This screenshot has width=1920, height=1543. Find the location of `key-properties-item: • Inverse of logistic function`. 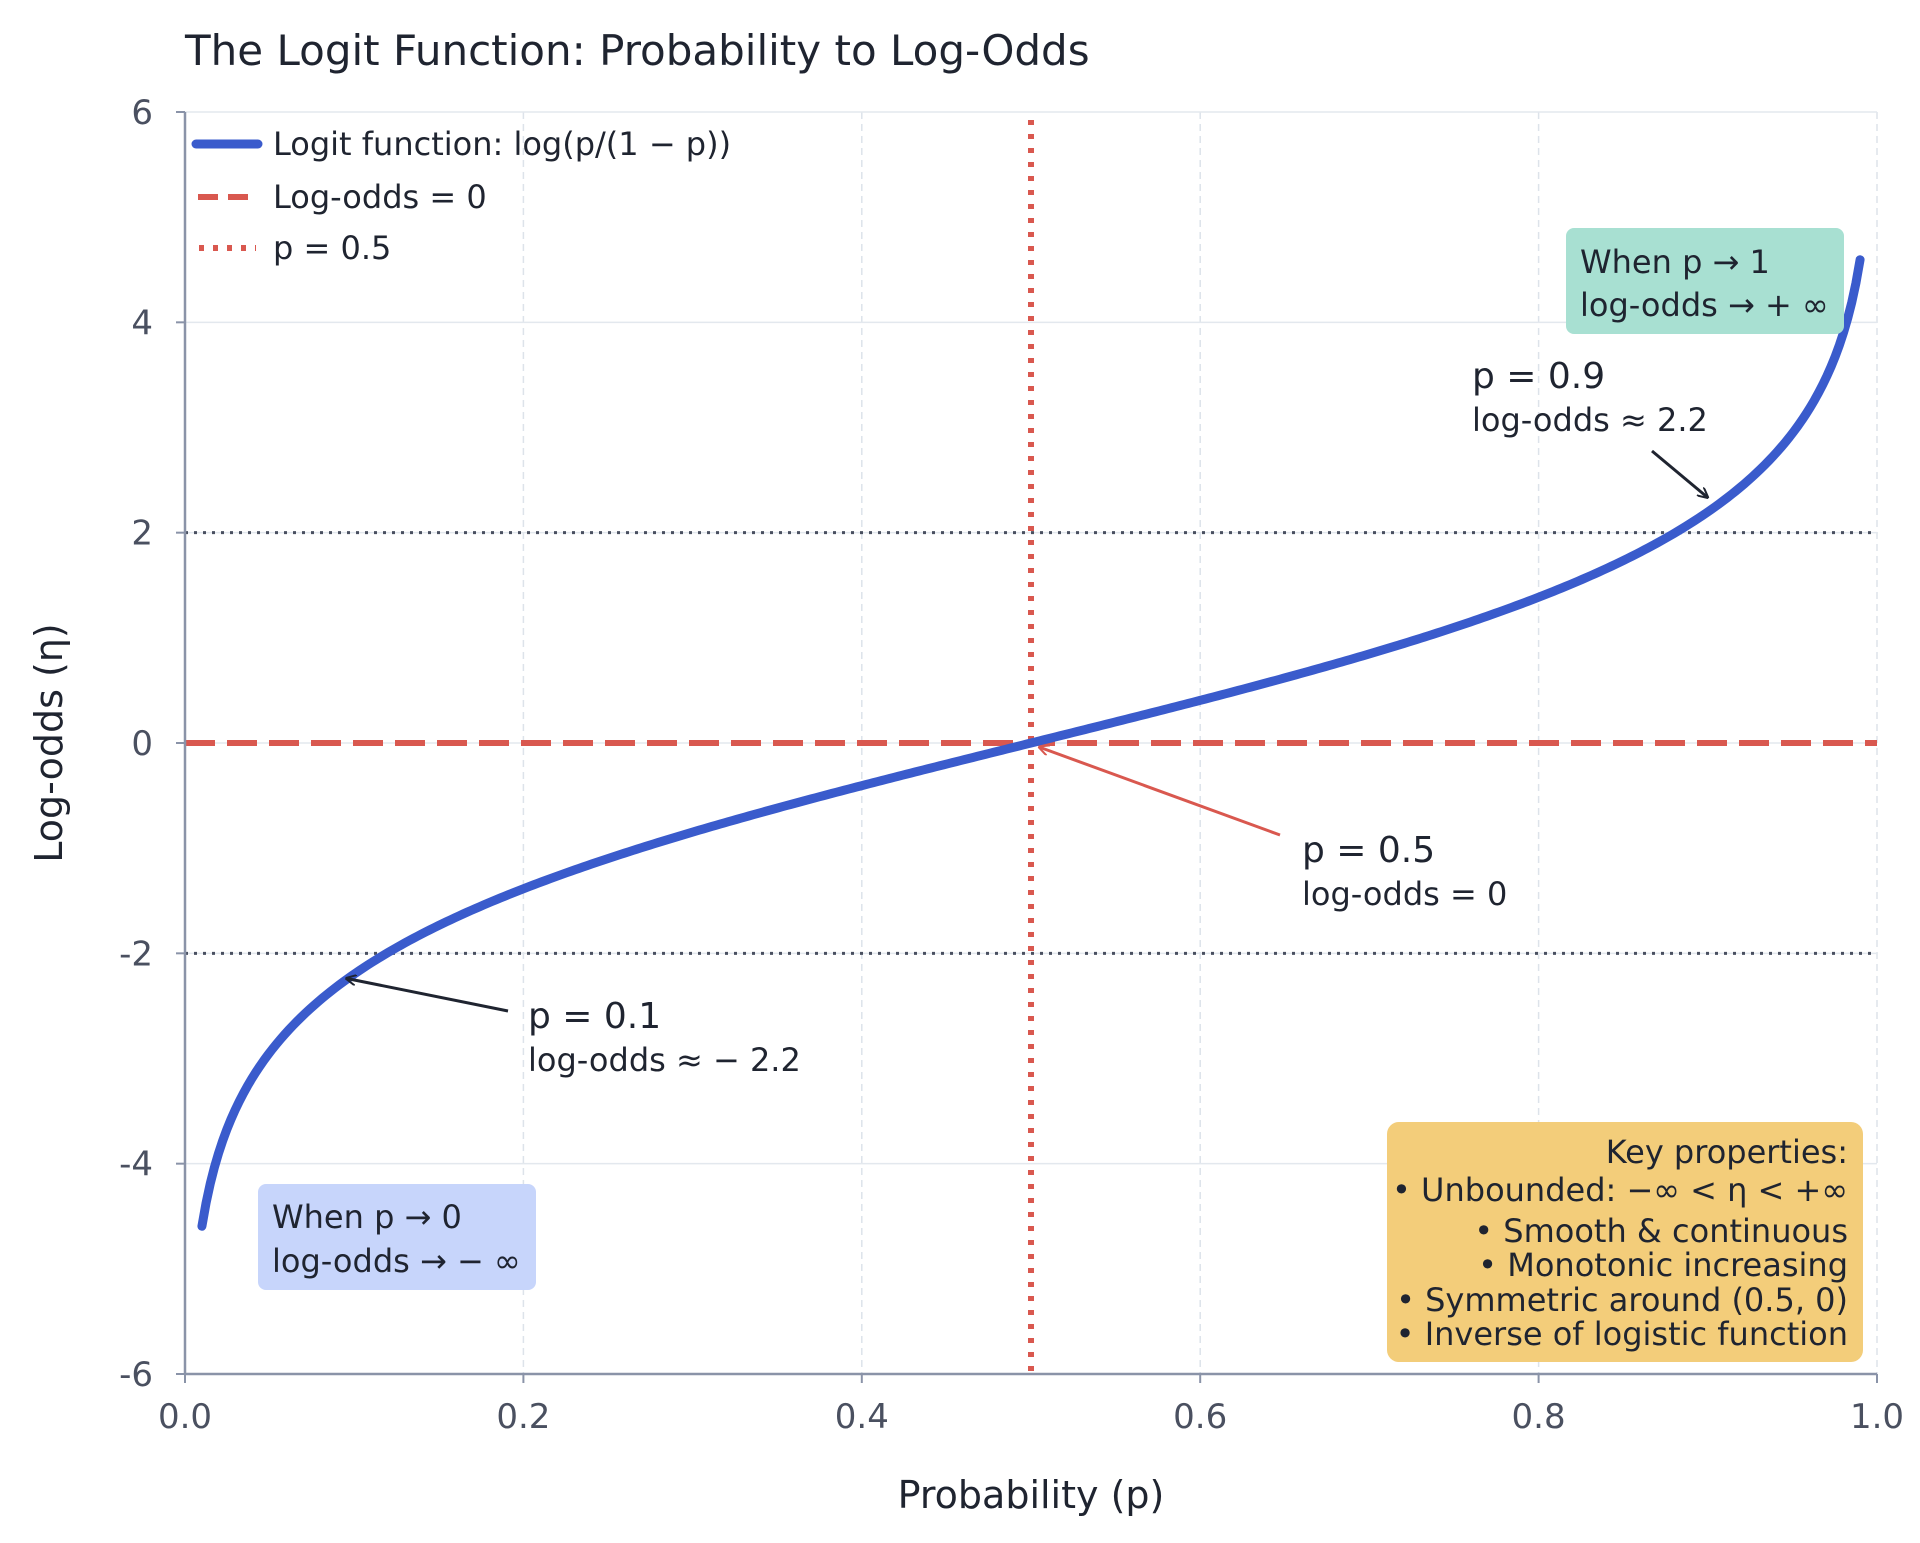

key-properties-item: • Inverse of logistic function is located at coordinates (1622, 1334).